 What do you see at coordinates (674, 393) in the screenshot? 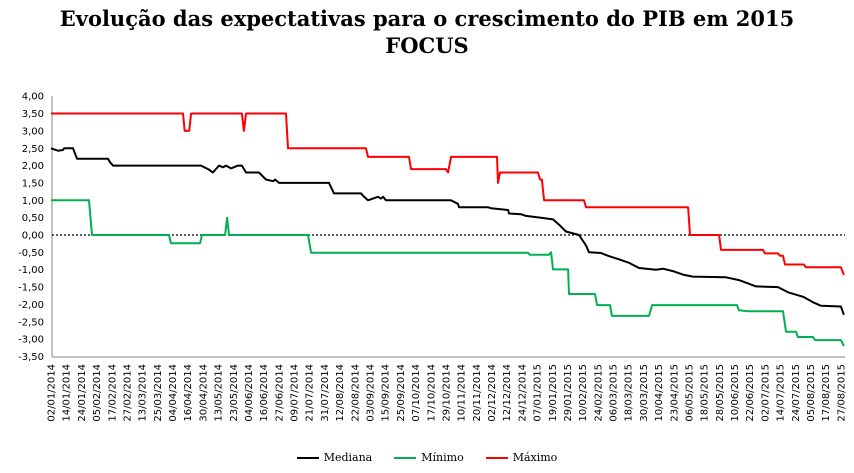
I see `x-tick-label: 23/04/2015` at bounding box center [674, 393].